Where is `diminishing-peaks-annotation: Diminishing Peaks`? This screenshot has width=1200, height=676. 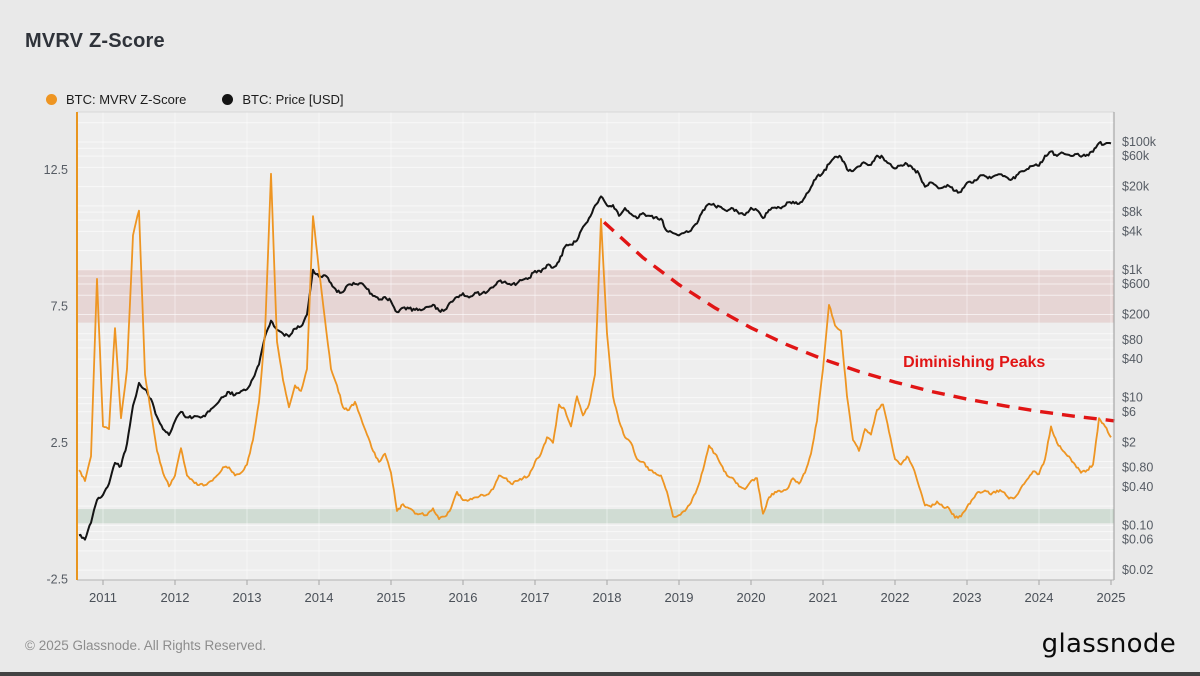 diminishing-peaks-annotation: Diminishing Peaks is located at coordinates (858, 321).